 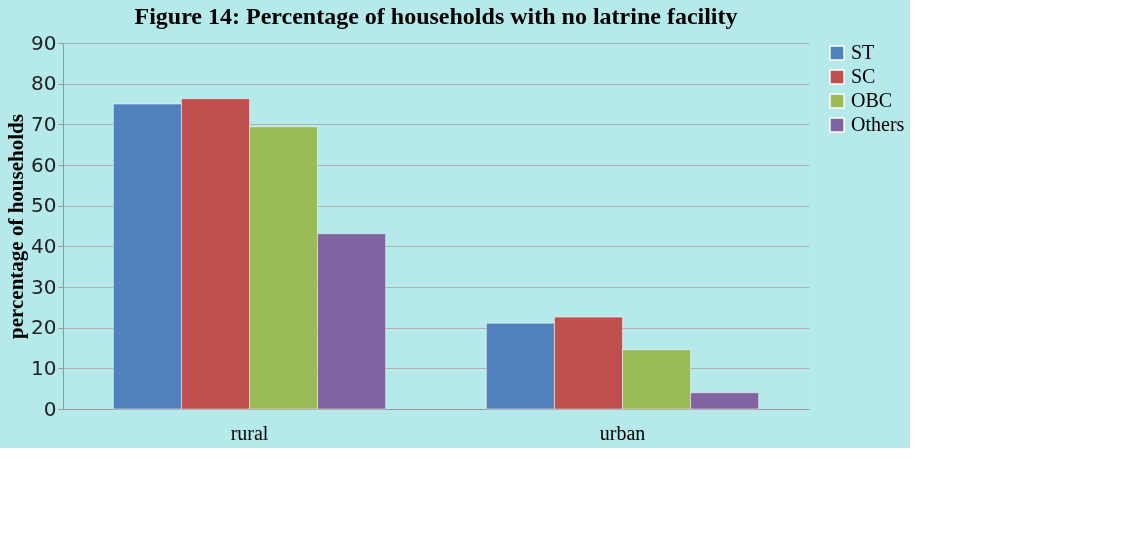 I want to click on y-tick-label: 10, so click(x=44, y=367).